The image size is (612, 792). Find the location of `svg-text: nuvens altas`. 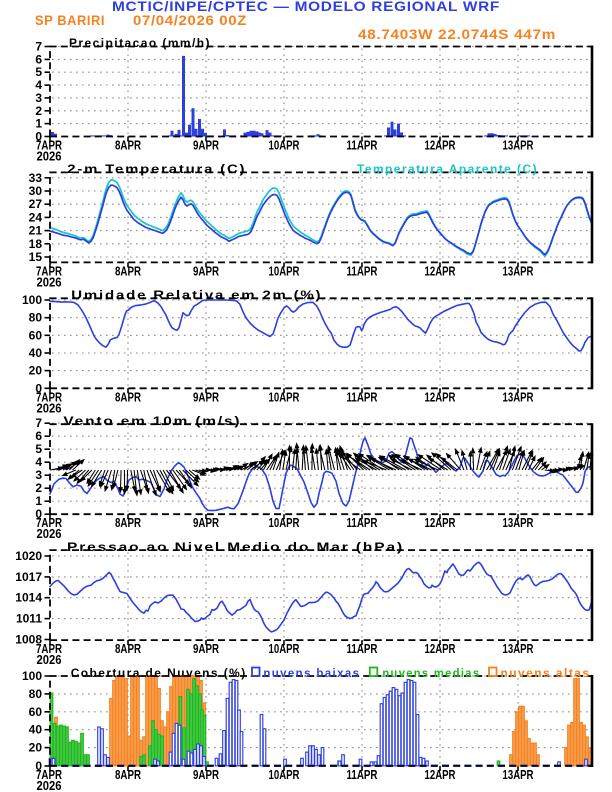

svg-text: nuvens altas is located at coordinates (546, 673).